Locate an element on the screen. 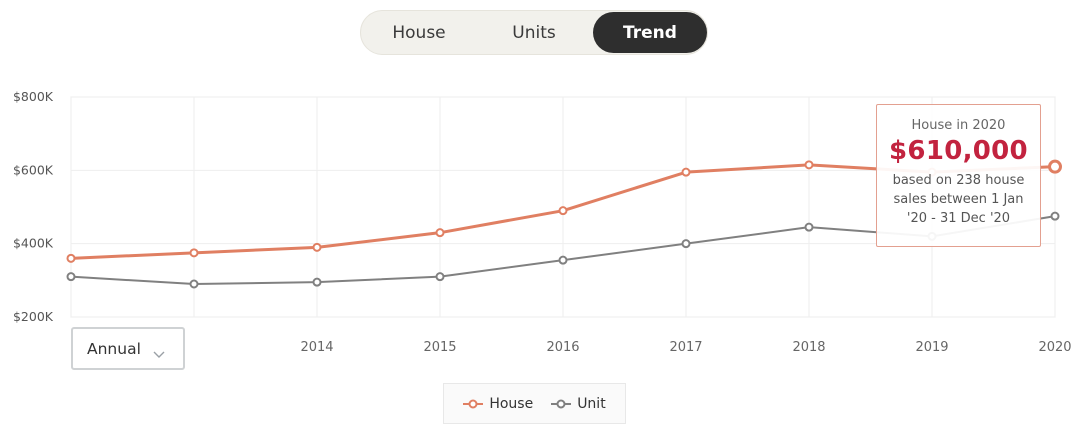 Image resolution: width=1080 pixels, height=431 pixels. legend-label-house: House is located at coordinates (511, 403).